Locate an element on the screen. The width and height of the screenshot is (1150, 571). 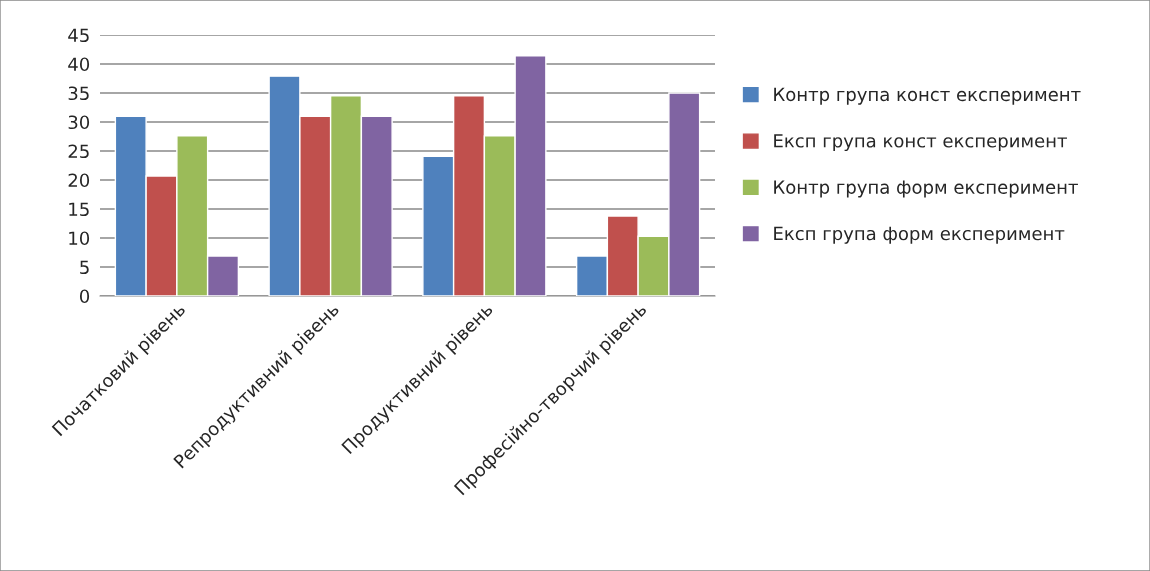
y-tick-label: 30 is located at coordinates (79, 122).